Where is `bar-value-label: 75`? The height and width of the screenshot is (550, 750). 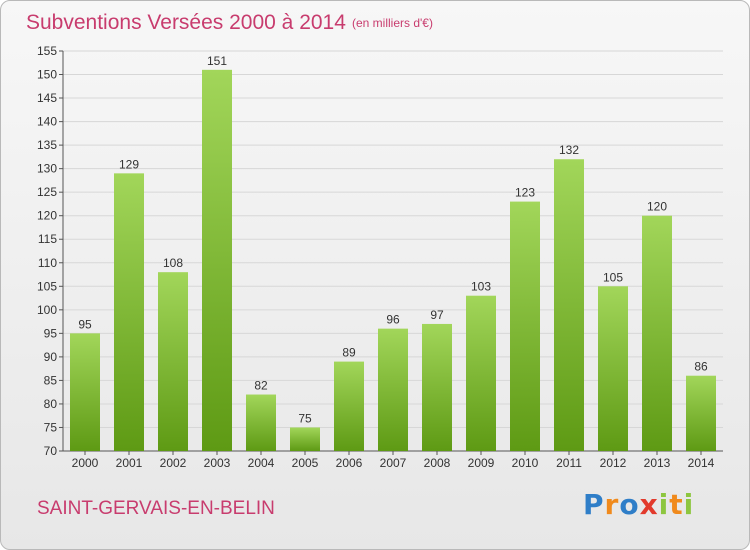 bar-value-label: 75 is located at coordinates (305, 418).